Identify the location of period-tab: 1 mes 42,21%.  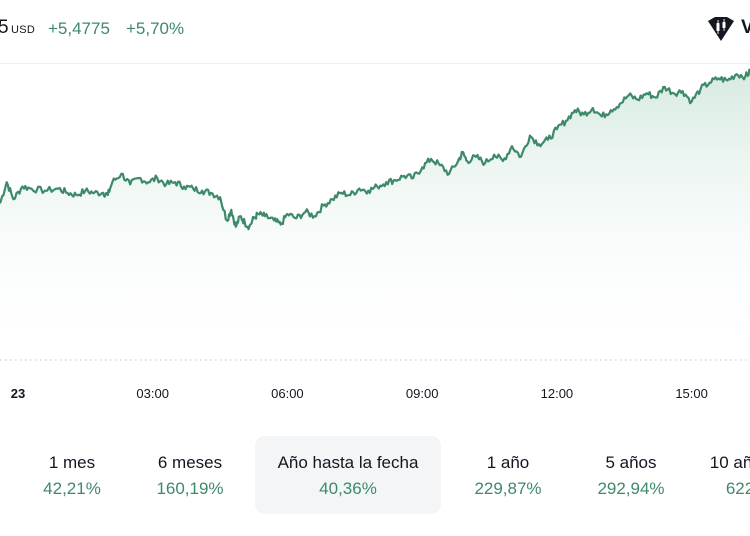
(72, 475).